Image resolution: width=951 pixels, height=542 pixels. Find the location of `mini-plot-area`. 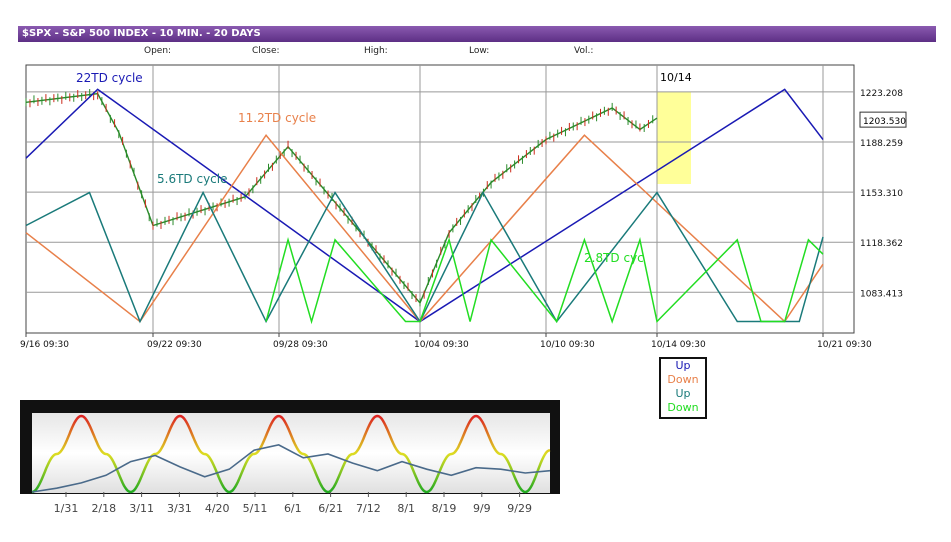

mini-plot-area is located at coordinates (291, 453).